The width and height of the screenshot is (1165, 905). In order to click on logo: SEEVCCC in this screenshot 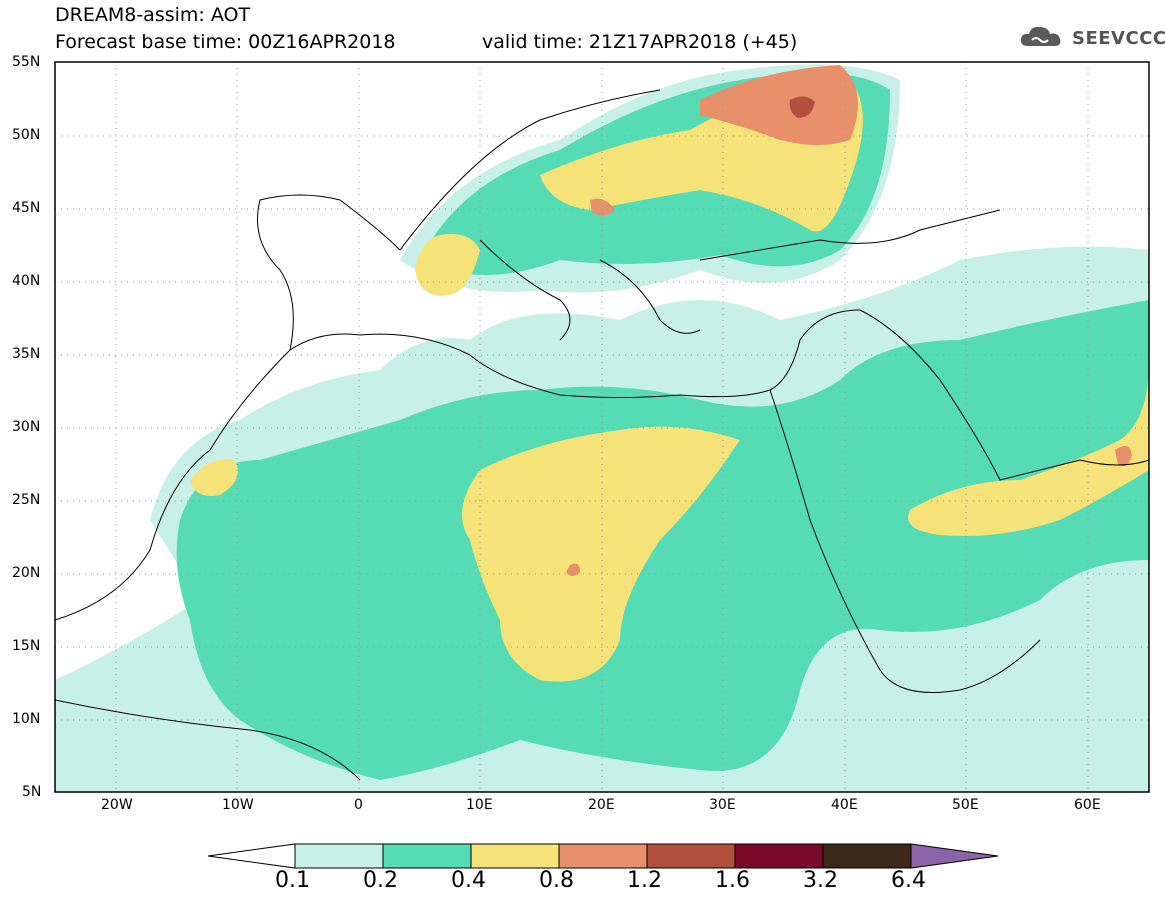, I will do `click(1091, 38)`.